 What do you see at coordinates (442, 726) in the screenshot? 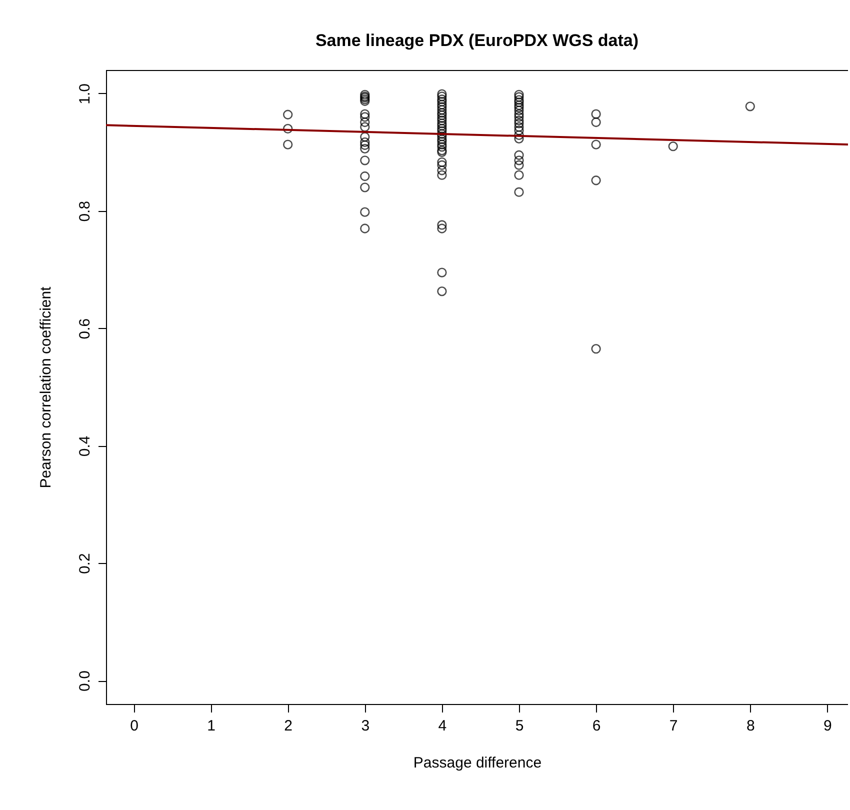
I see `x-tick-label: 4` at bounding box center [442, 726].